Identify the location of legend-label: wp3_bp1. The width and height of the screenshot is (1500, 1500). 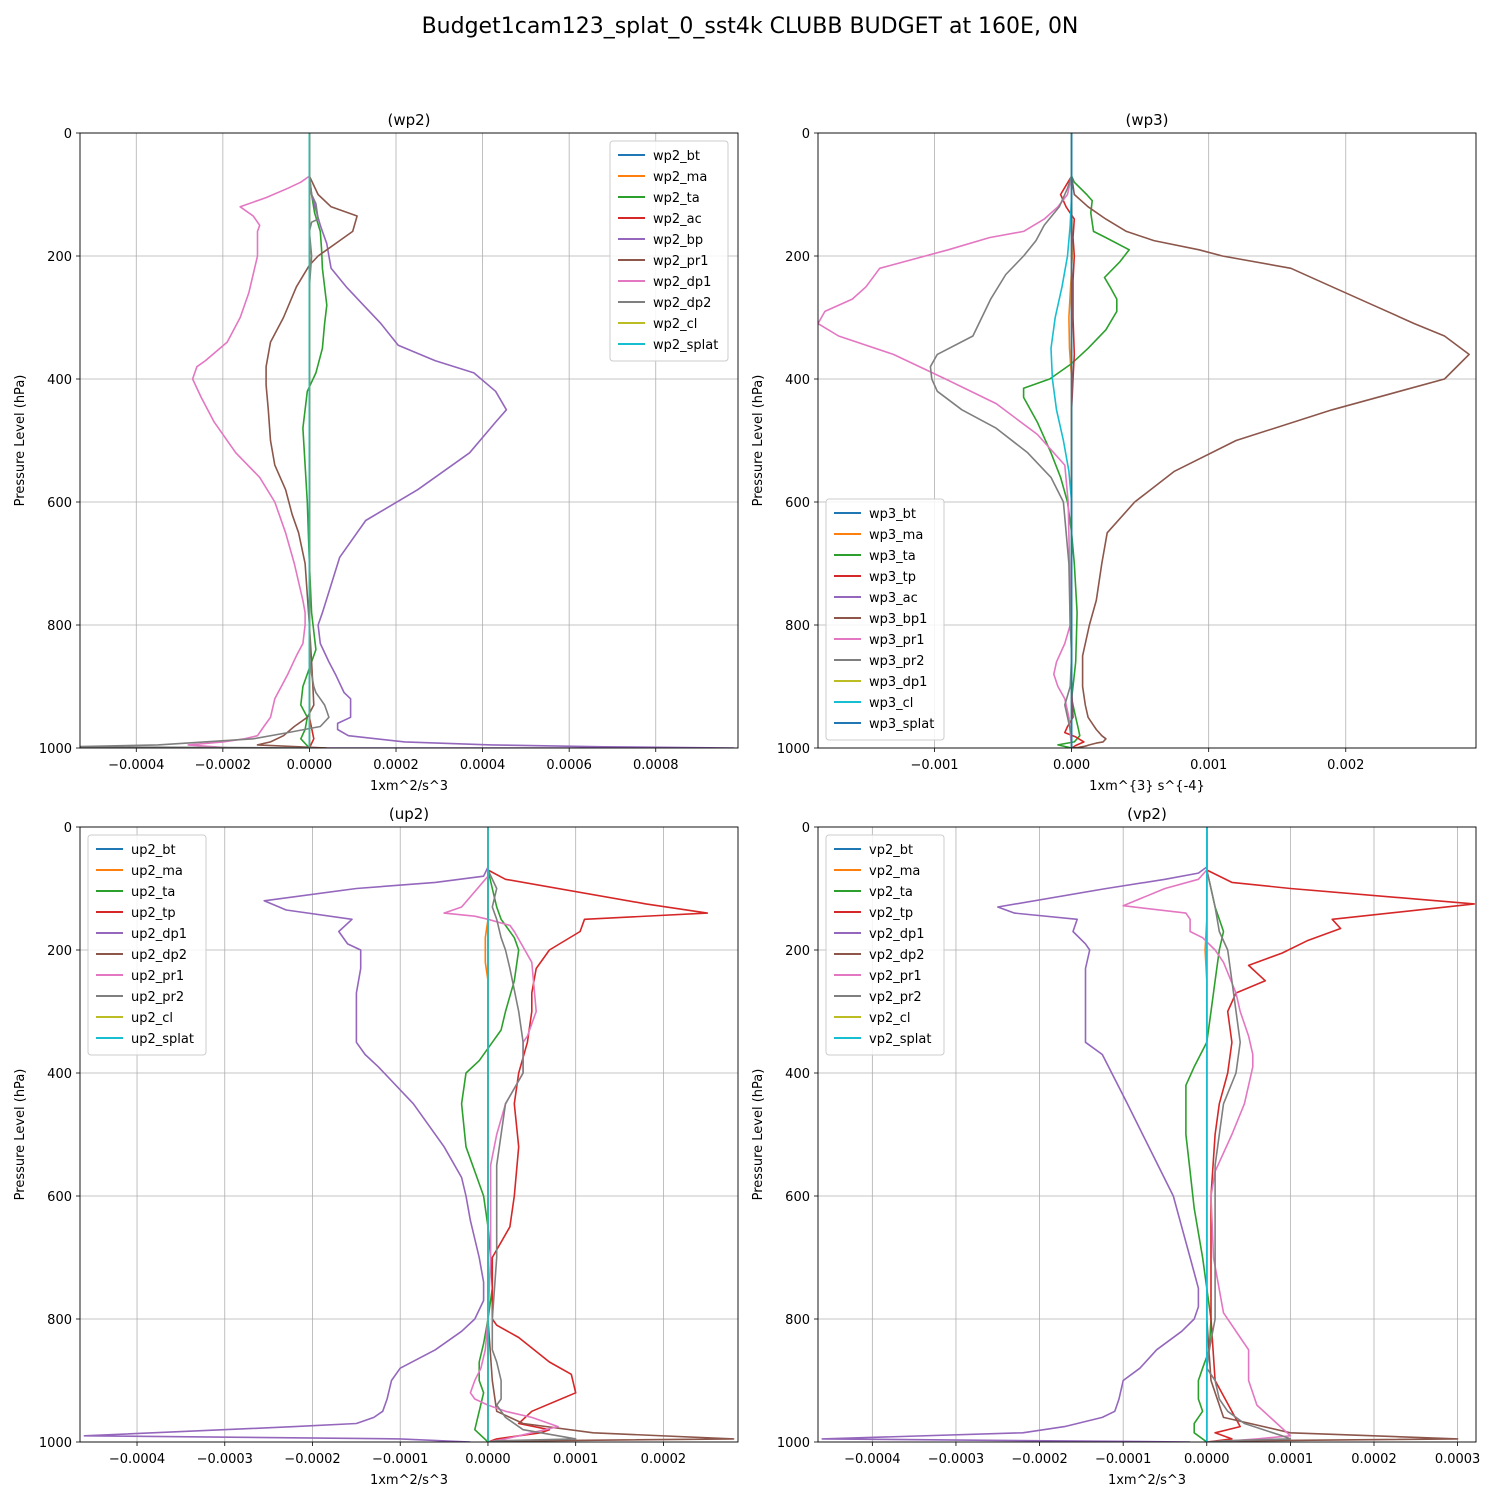
(898, 619).